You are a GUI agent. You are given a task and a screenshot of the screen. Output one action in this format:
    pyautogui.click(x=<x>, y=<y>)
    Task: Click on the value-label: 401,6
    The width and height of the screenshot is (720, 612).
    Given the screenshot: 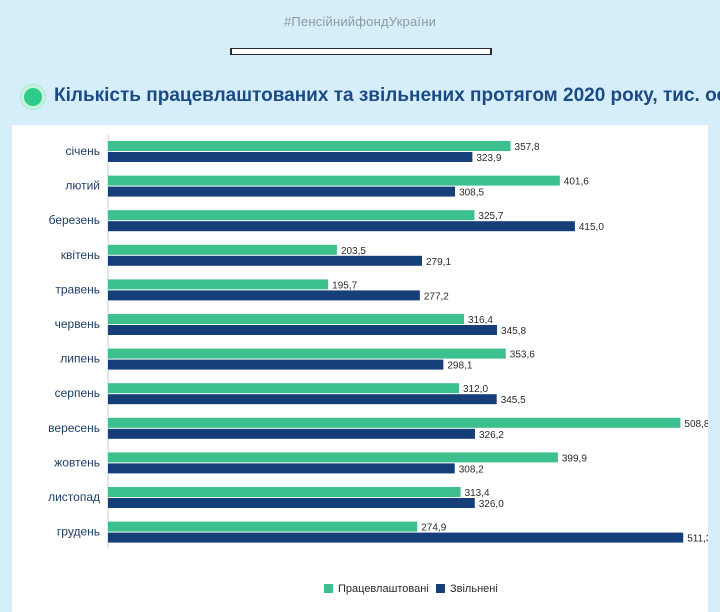 What is the action you would take?
    pyautogui.click(x=576, y=182)
    